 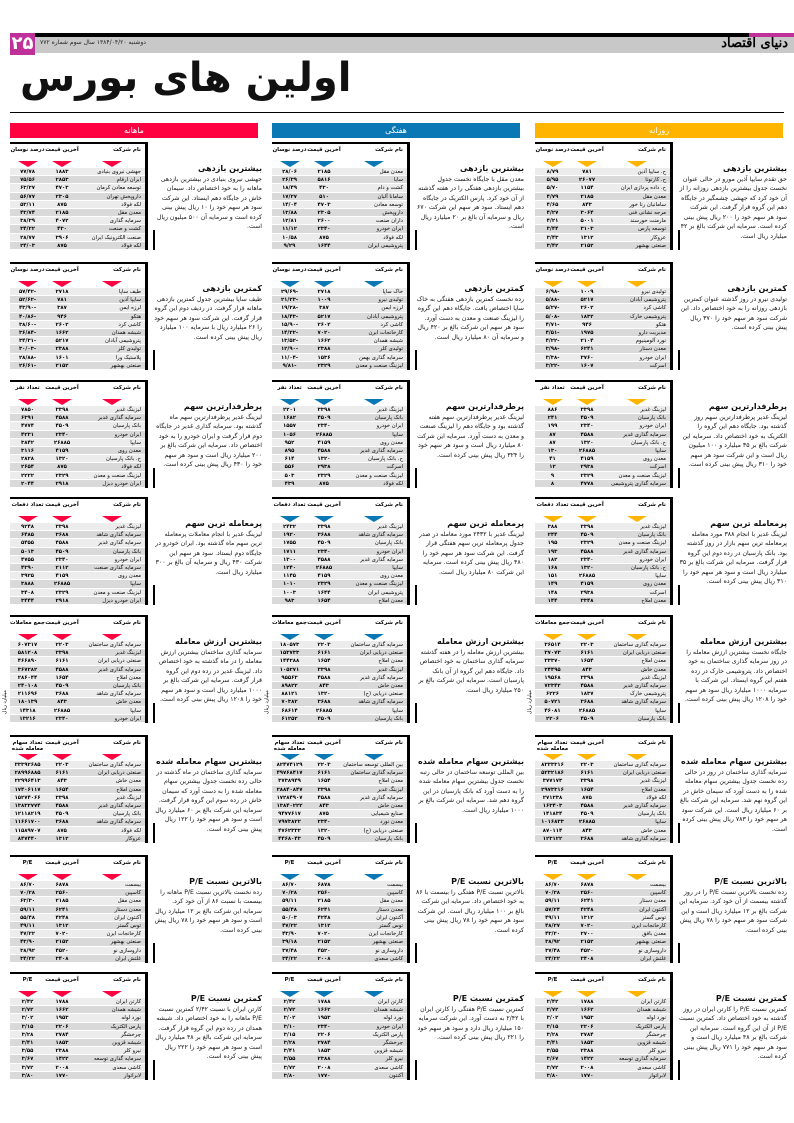 I want to click on last-price: ۲۶۸۸۵, so click(x=587, y=710).